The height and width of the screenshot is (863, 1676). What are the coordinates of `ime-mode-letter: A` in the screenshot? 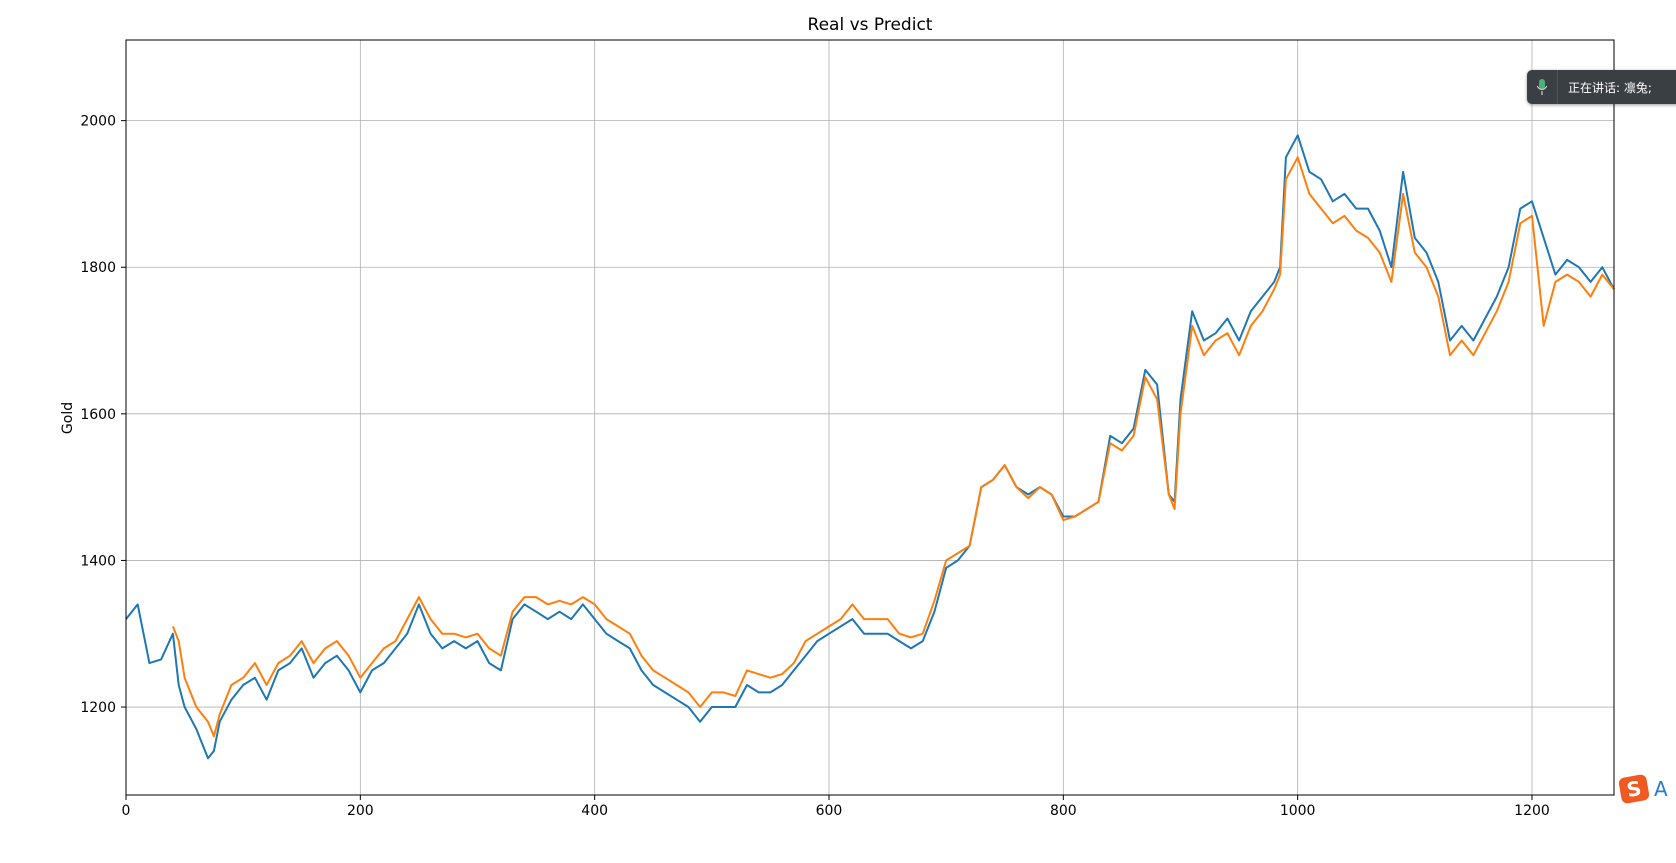 It's located at (1661, 789).